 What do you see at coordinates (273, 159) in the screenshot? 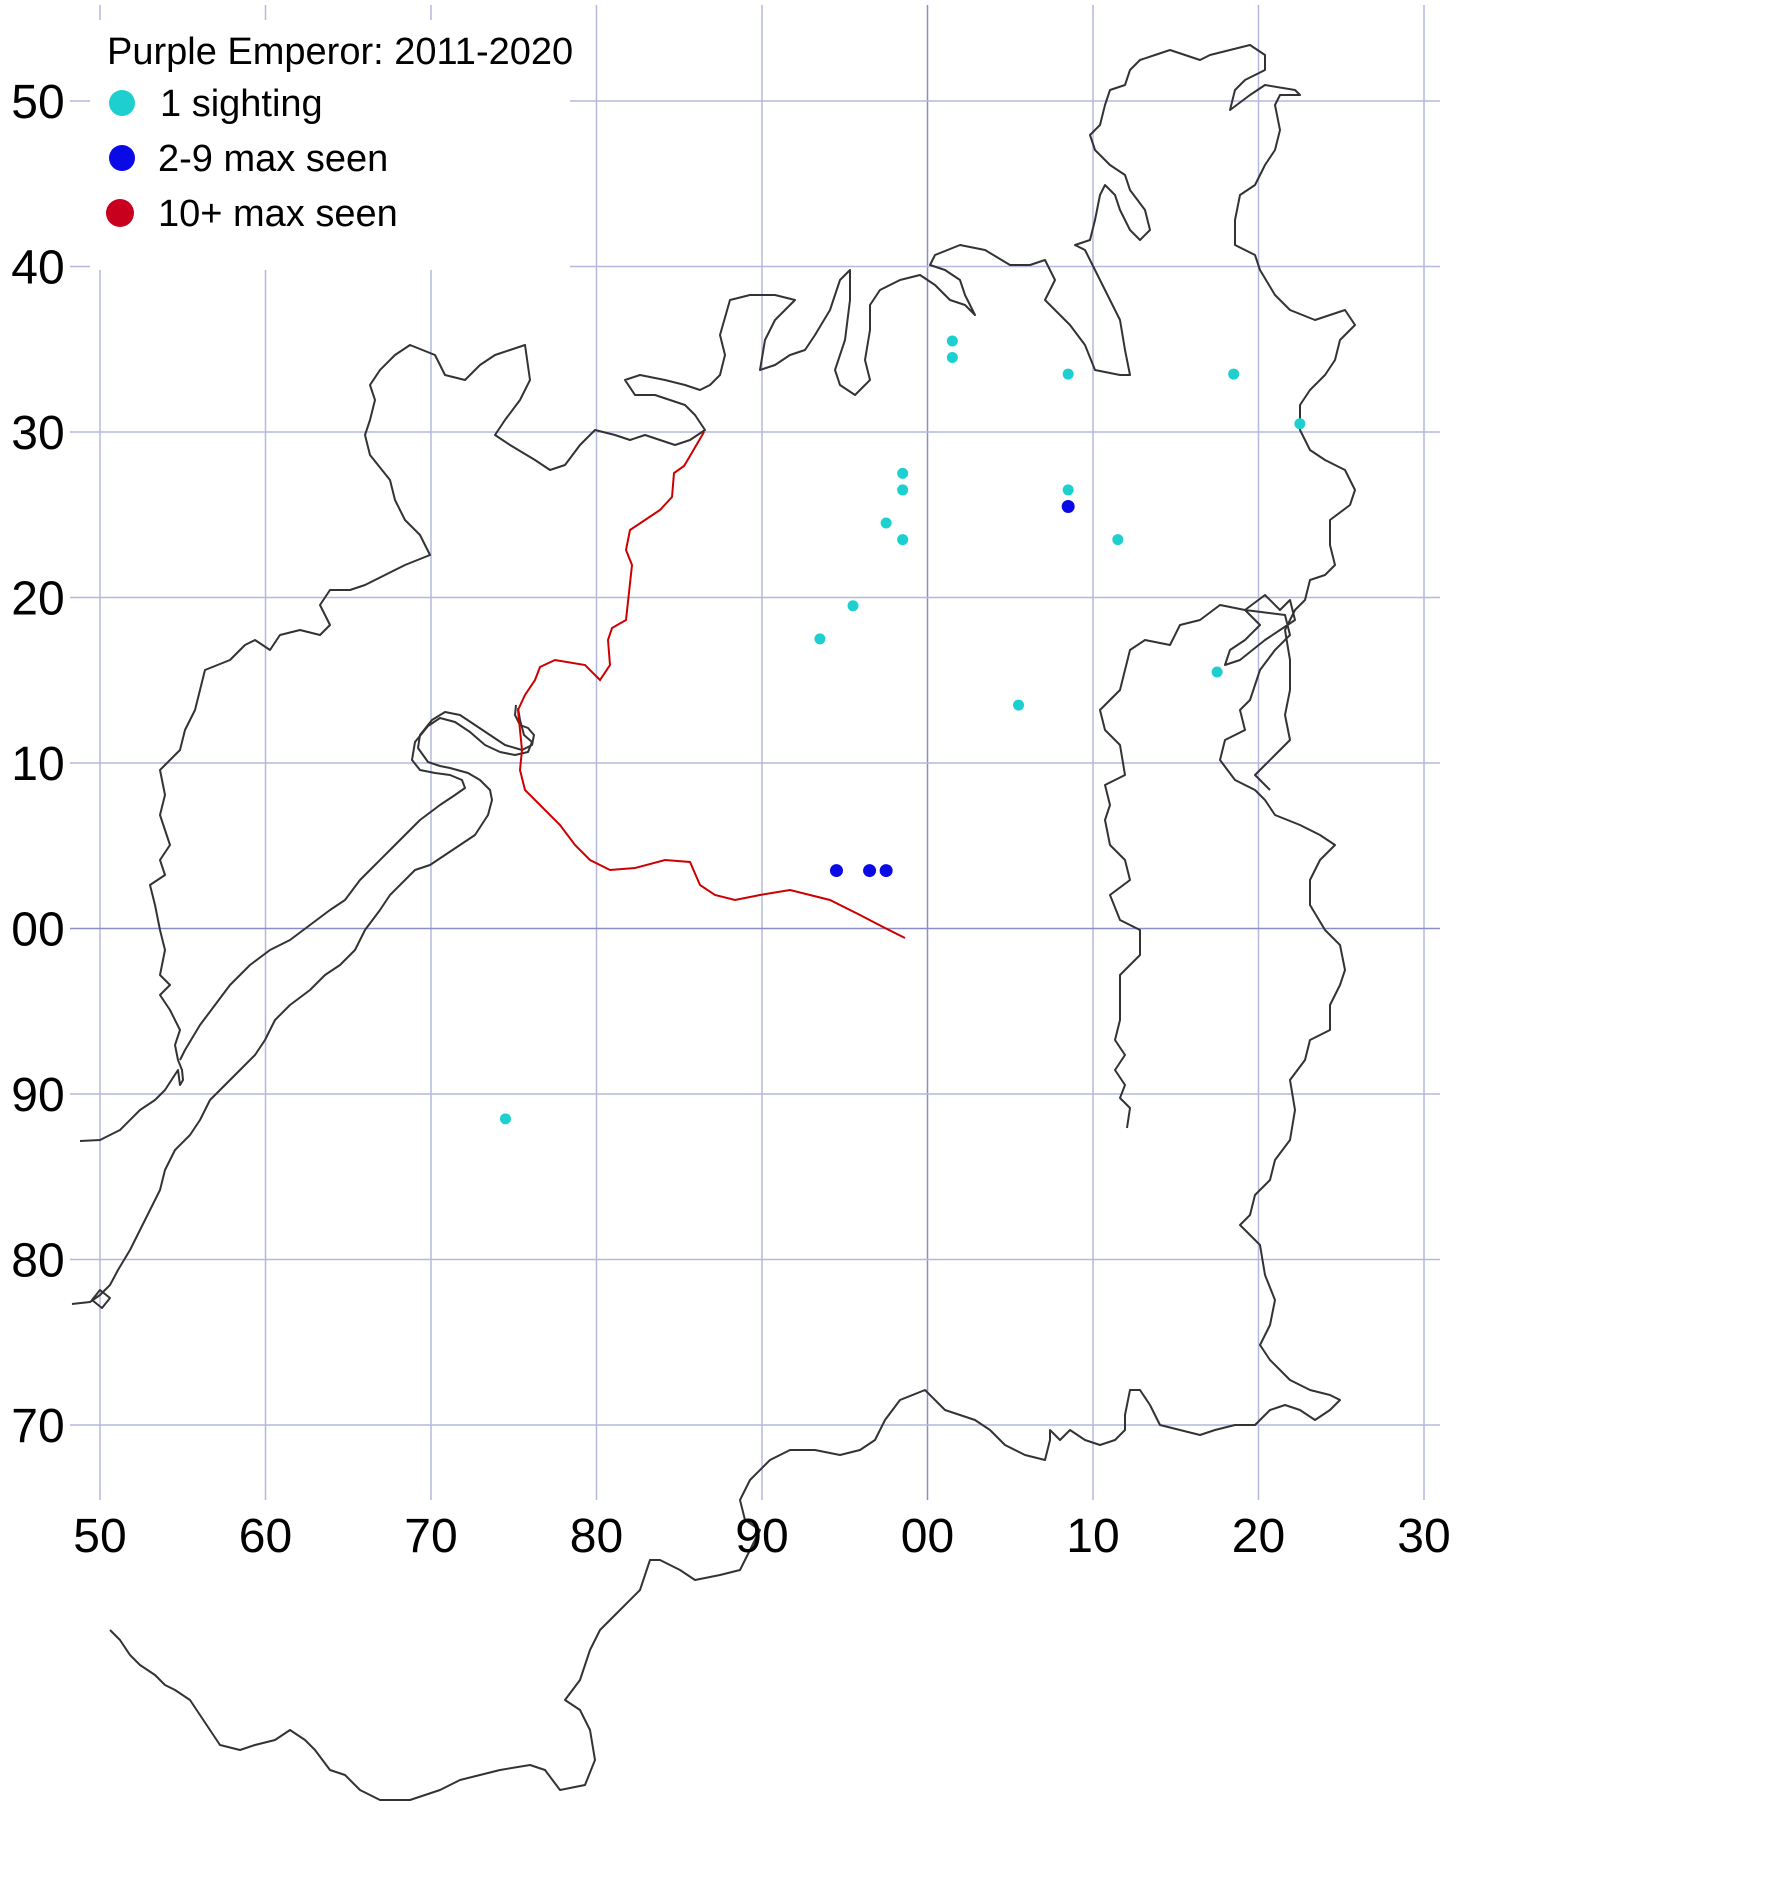
I see `legend-label-2-9-max-seen: 2-9 max seen` at bounding box center [273, 159].